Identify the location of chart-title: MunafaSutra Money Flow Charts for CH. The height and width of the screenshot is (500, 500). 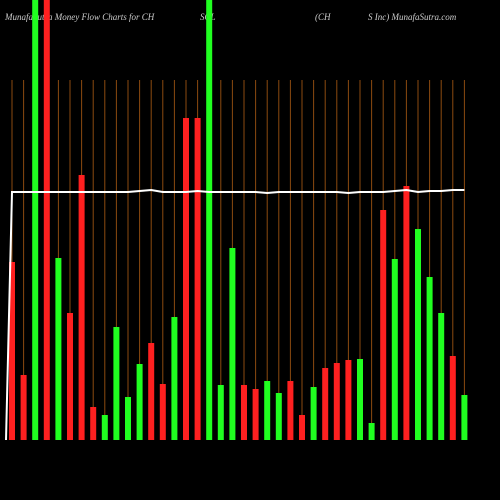
(79, 17).